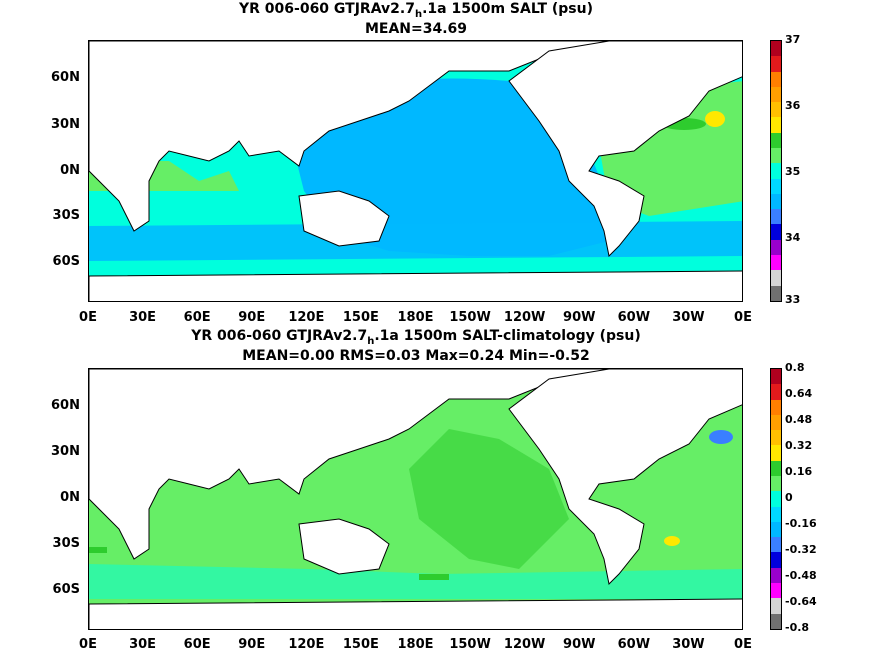  Describe the element at coordinates (797, 627) in the screenshot. I see `colorbar-label: -0.8` at that location.